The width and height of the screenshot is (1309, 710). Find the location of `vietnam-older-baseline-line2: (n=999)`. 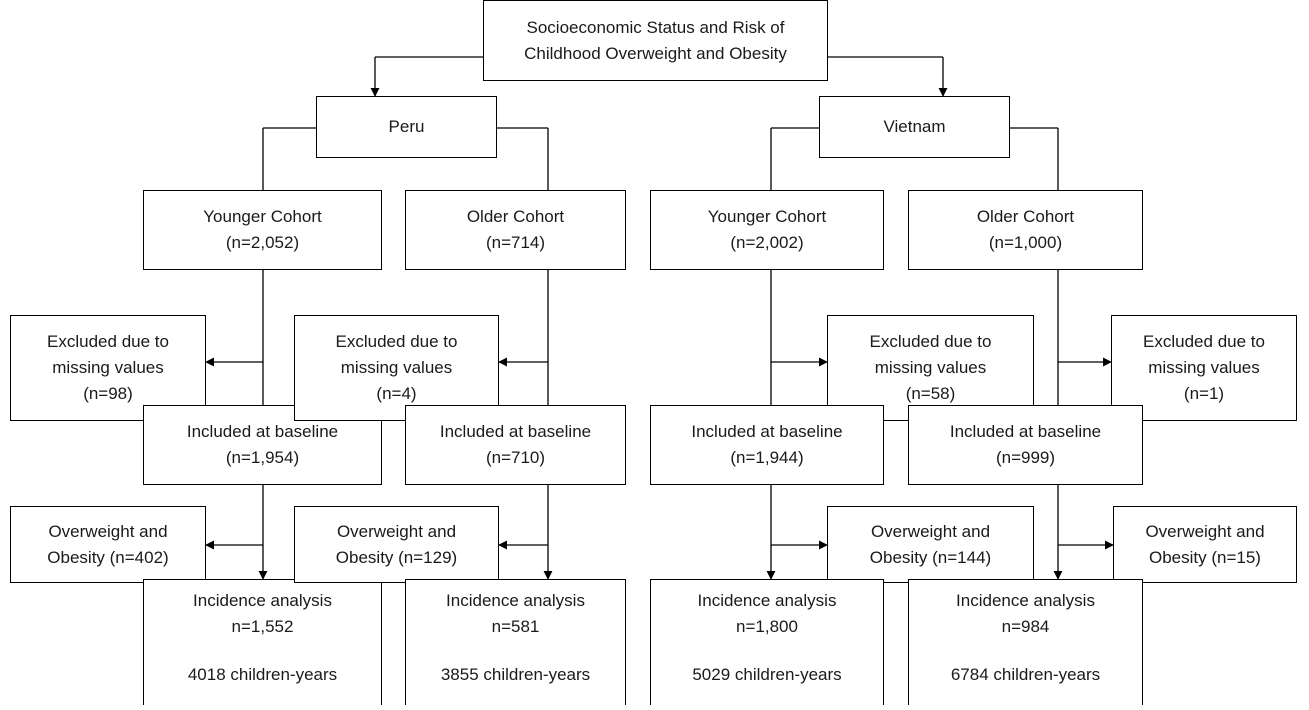

vietnam-older-baseline-line2: (n=999) is located at coordinates (1025, 457).